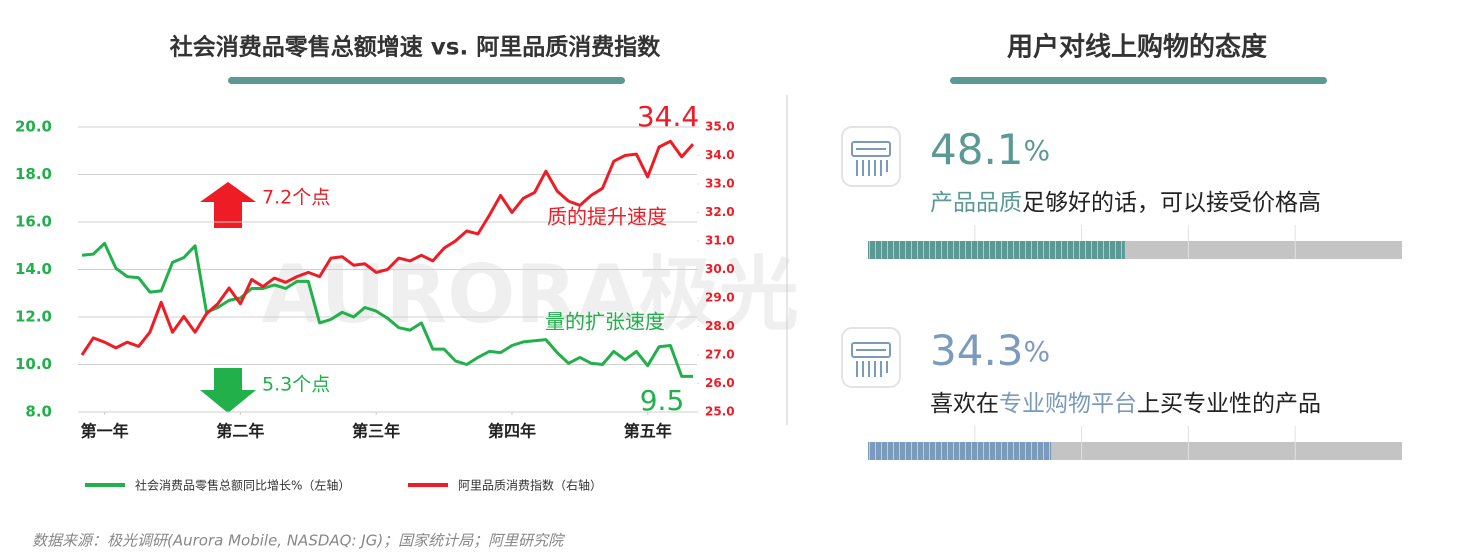  I want to click on annotation: 34.4, so click(668, 116).